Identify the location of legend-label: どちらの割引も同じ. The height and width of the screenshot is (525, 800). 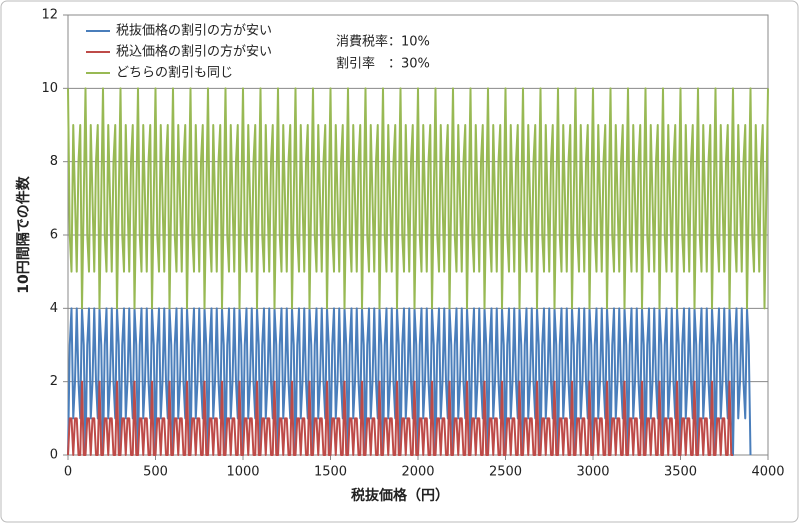
(174, 73).